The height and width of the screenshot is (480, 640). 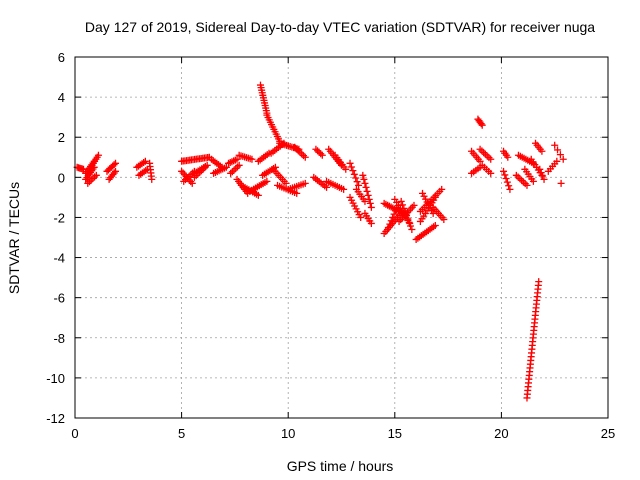 I want to click on y-tick-label: -12, so click(x=55, y=418).